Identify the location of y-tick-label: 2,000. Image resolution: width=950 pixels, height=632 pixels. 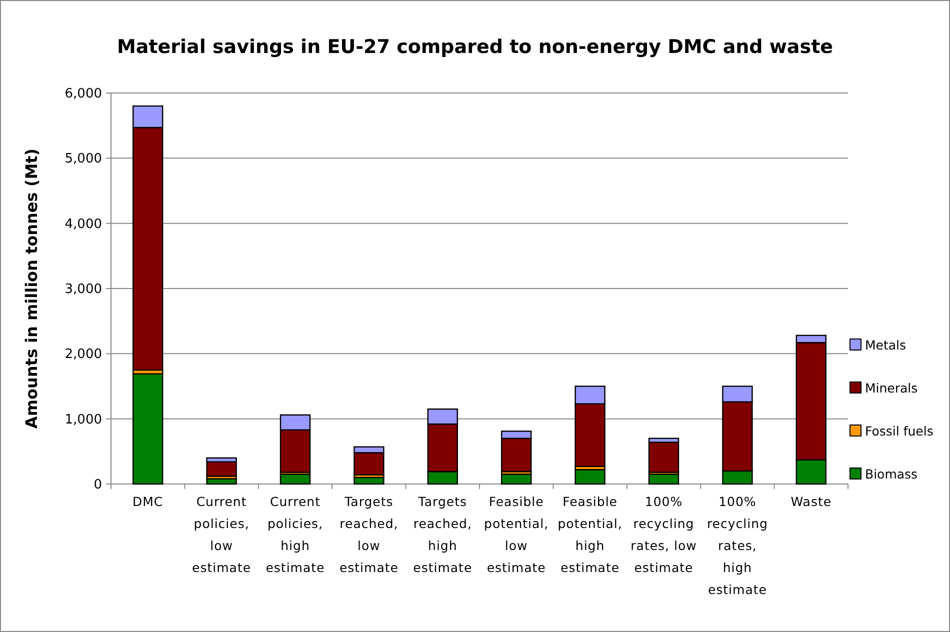
(83, 354).